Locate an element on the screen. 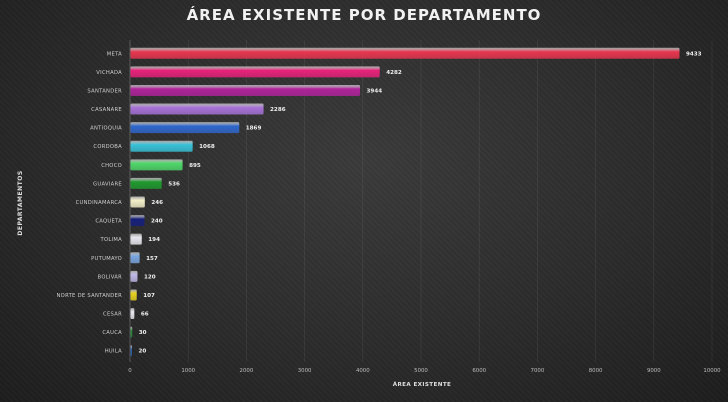  category-label: CHOCO is located at coordinates (111, 166).